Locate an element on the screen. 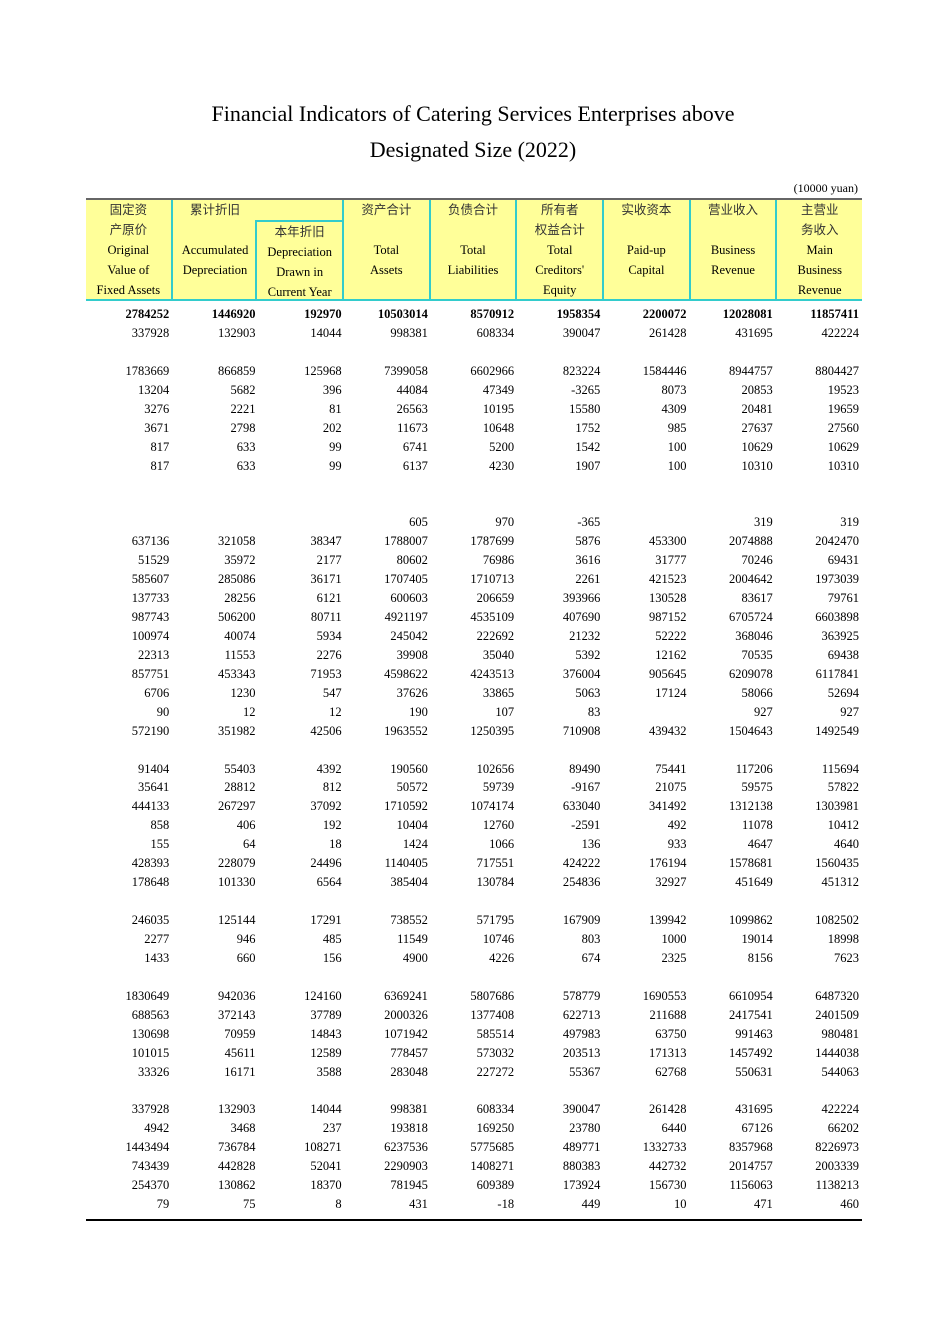 The image size is (950, 1344). table-cell: 36171 is located at coordinates (326, 579).